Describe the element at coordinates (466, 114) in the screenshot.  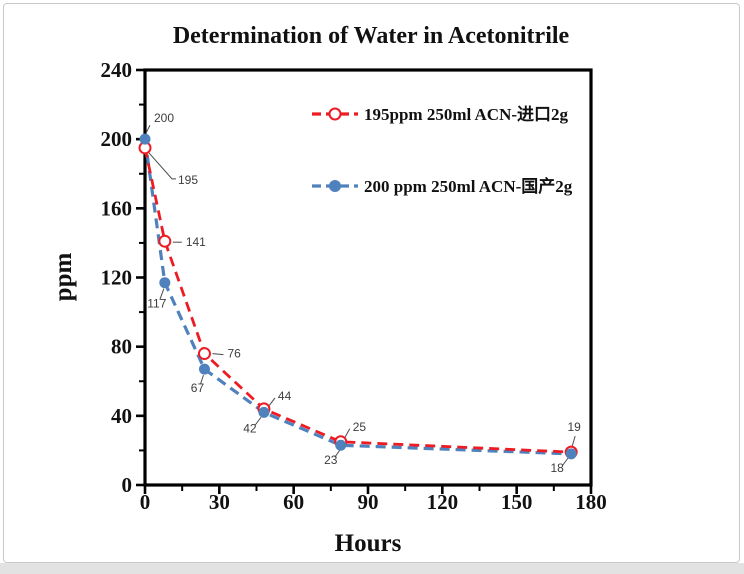
I see `legend-label: 195ppm 250ml ACN-进口2g` at that location.